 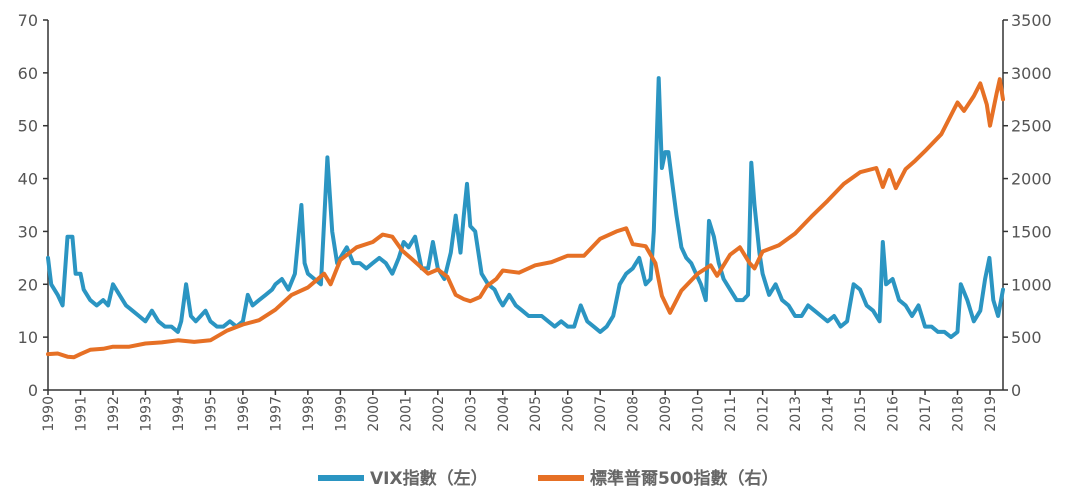 What do you see at coordinates (1026, 337) in the screenshot?
I see `right-y-tick-label: 500` at bounding box center [1026, 337].